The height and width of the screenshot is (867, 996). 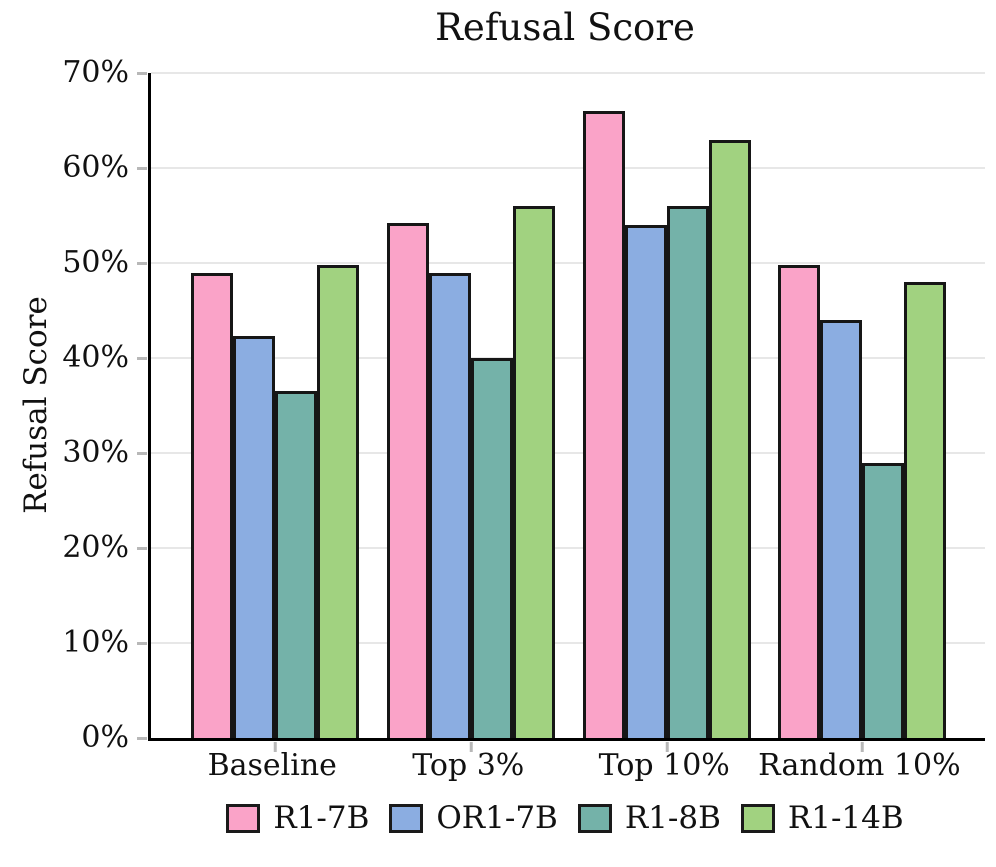 I want to click on y-tick-label: 50%, so click(x=95, y=262).